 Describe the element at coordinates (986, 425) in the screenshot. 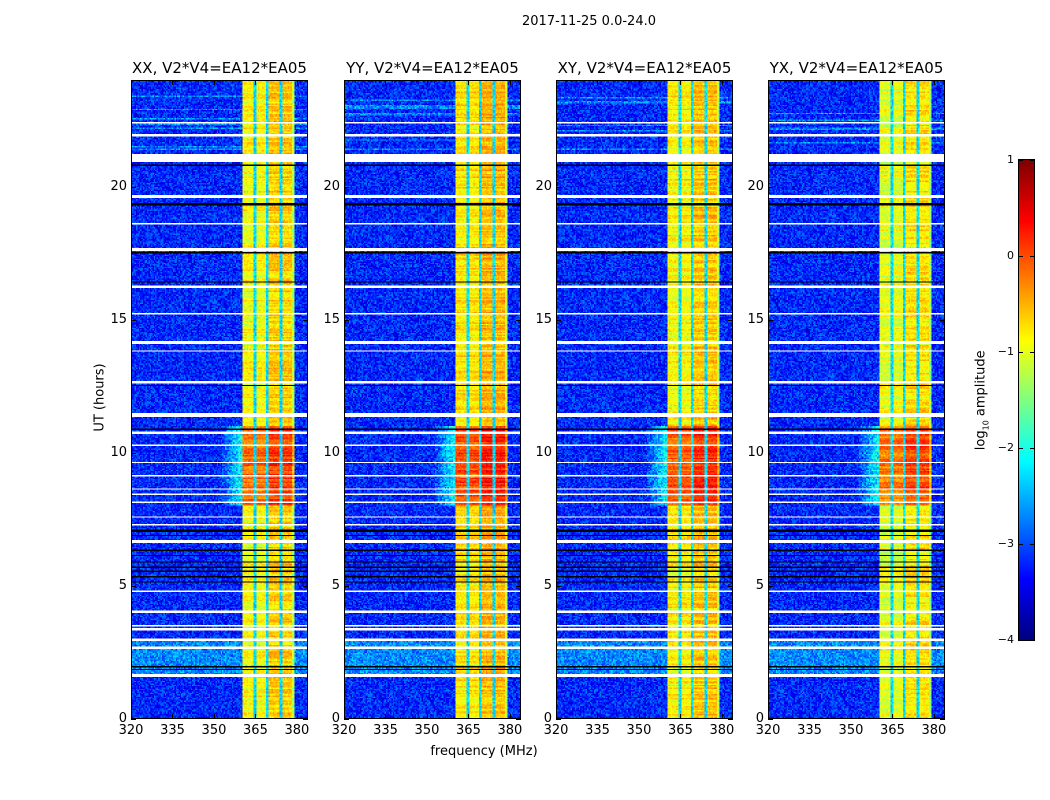

I see `colorbar-label-sub: 10` at that location.